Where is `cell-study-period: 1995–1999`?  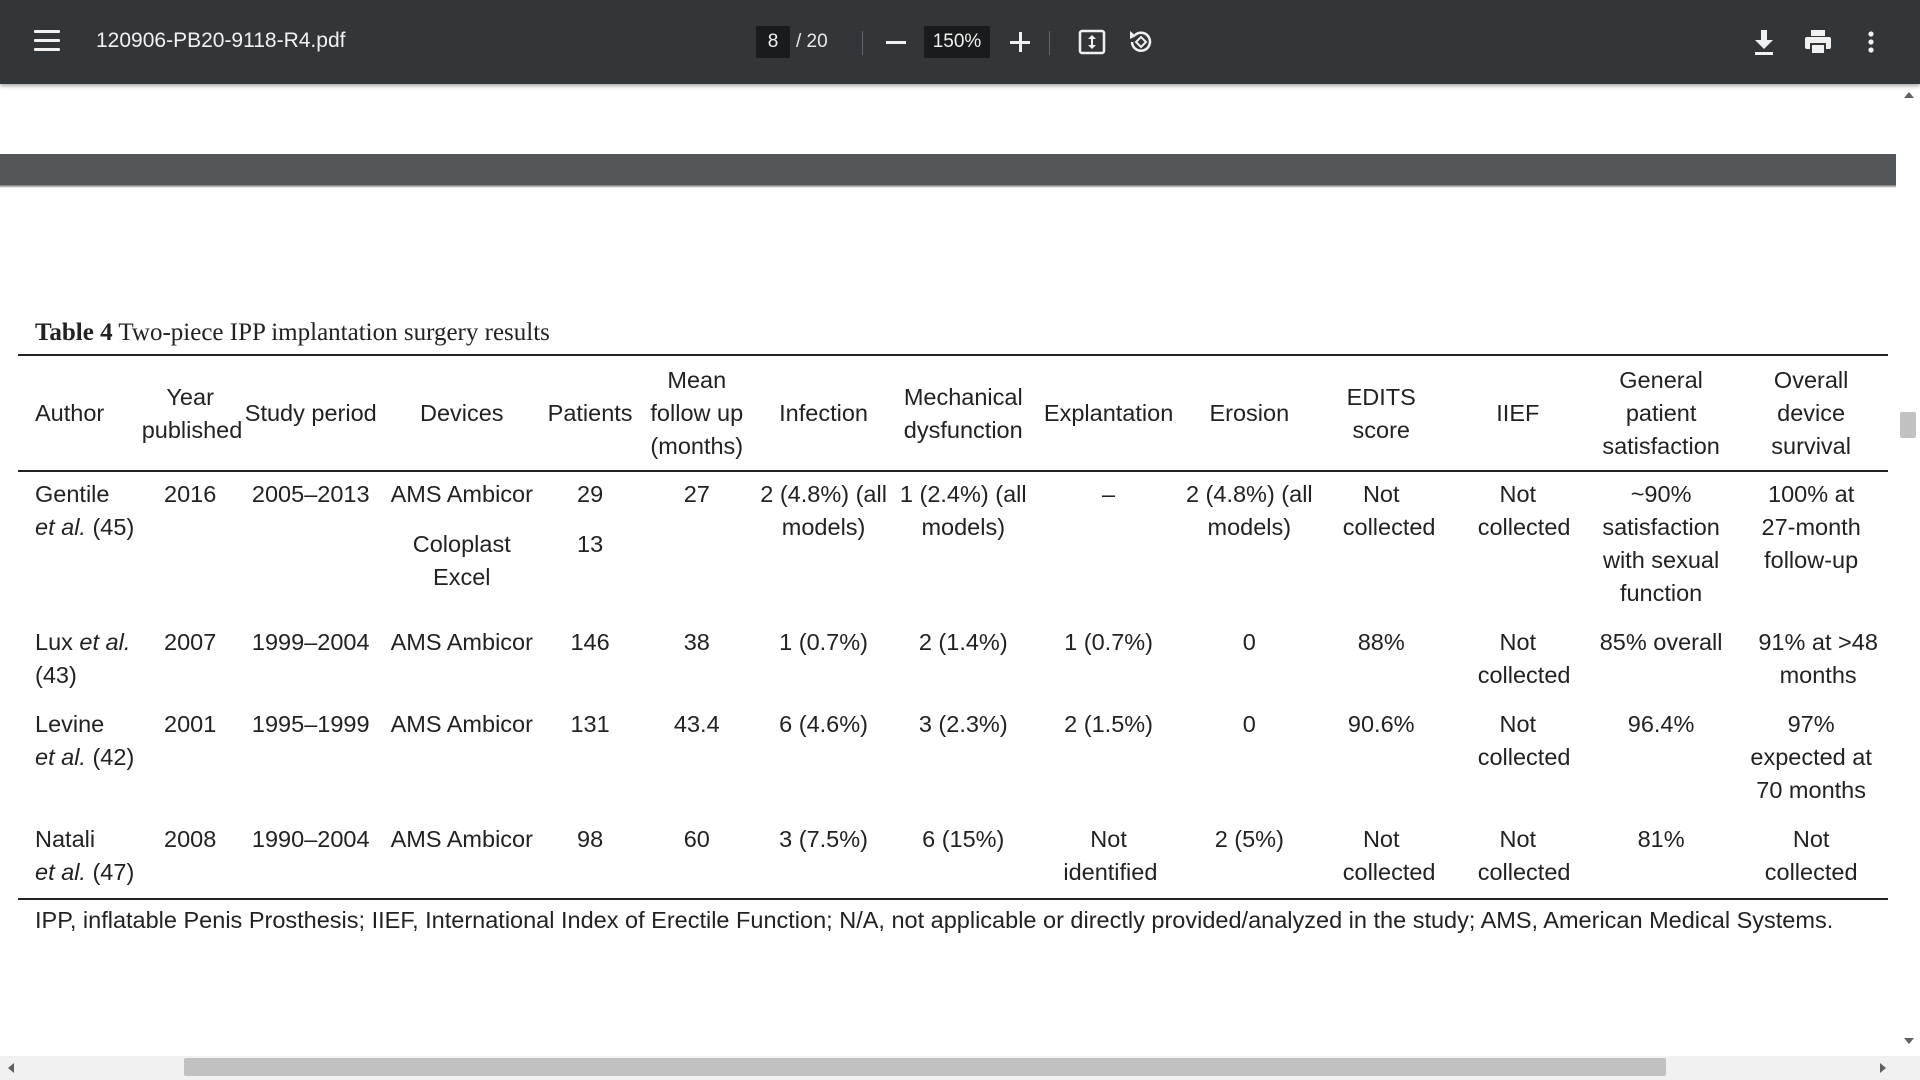
cell-study-period: 1995–1999 is located at coordinates (310, 724).